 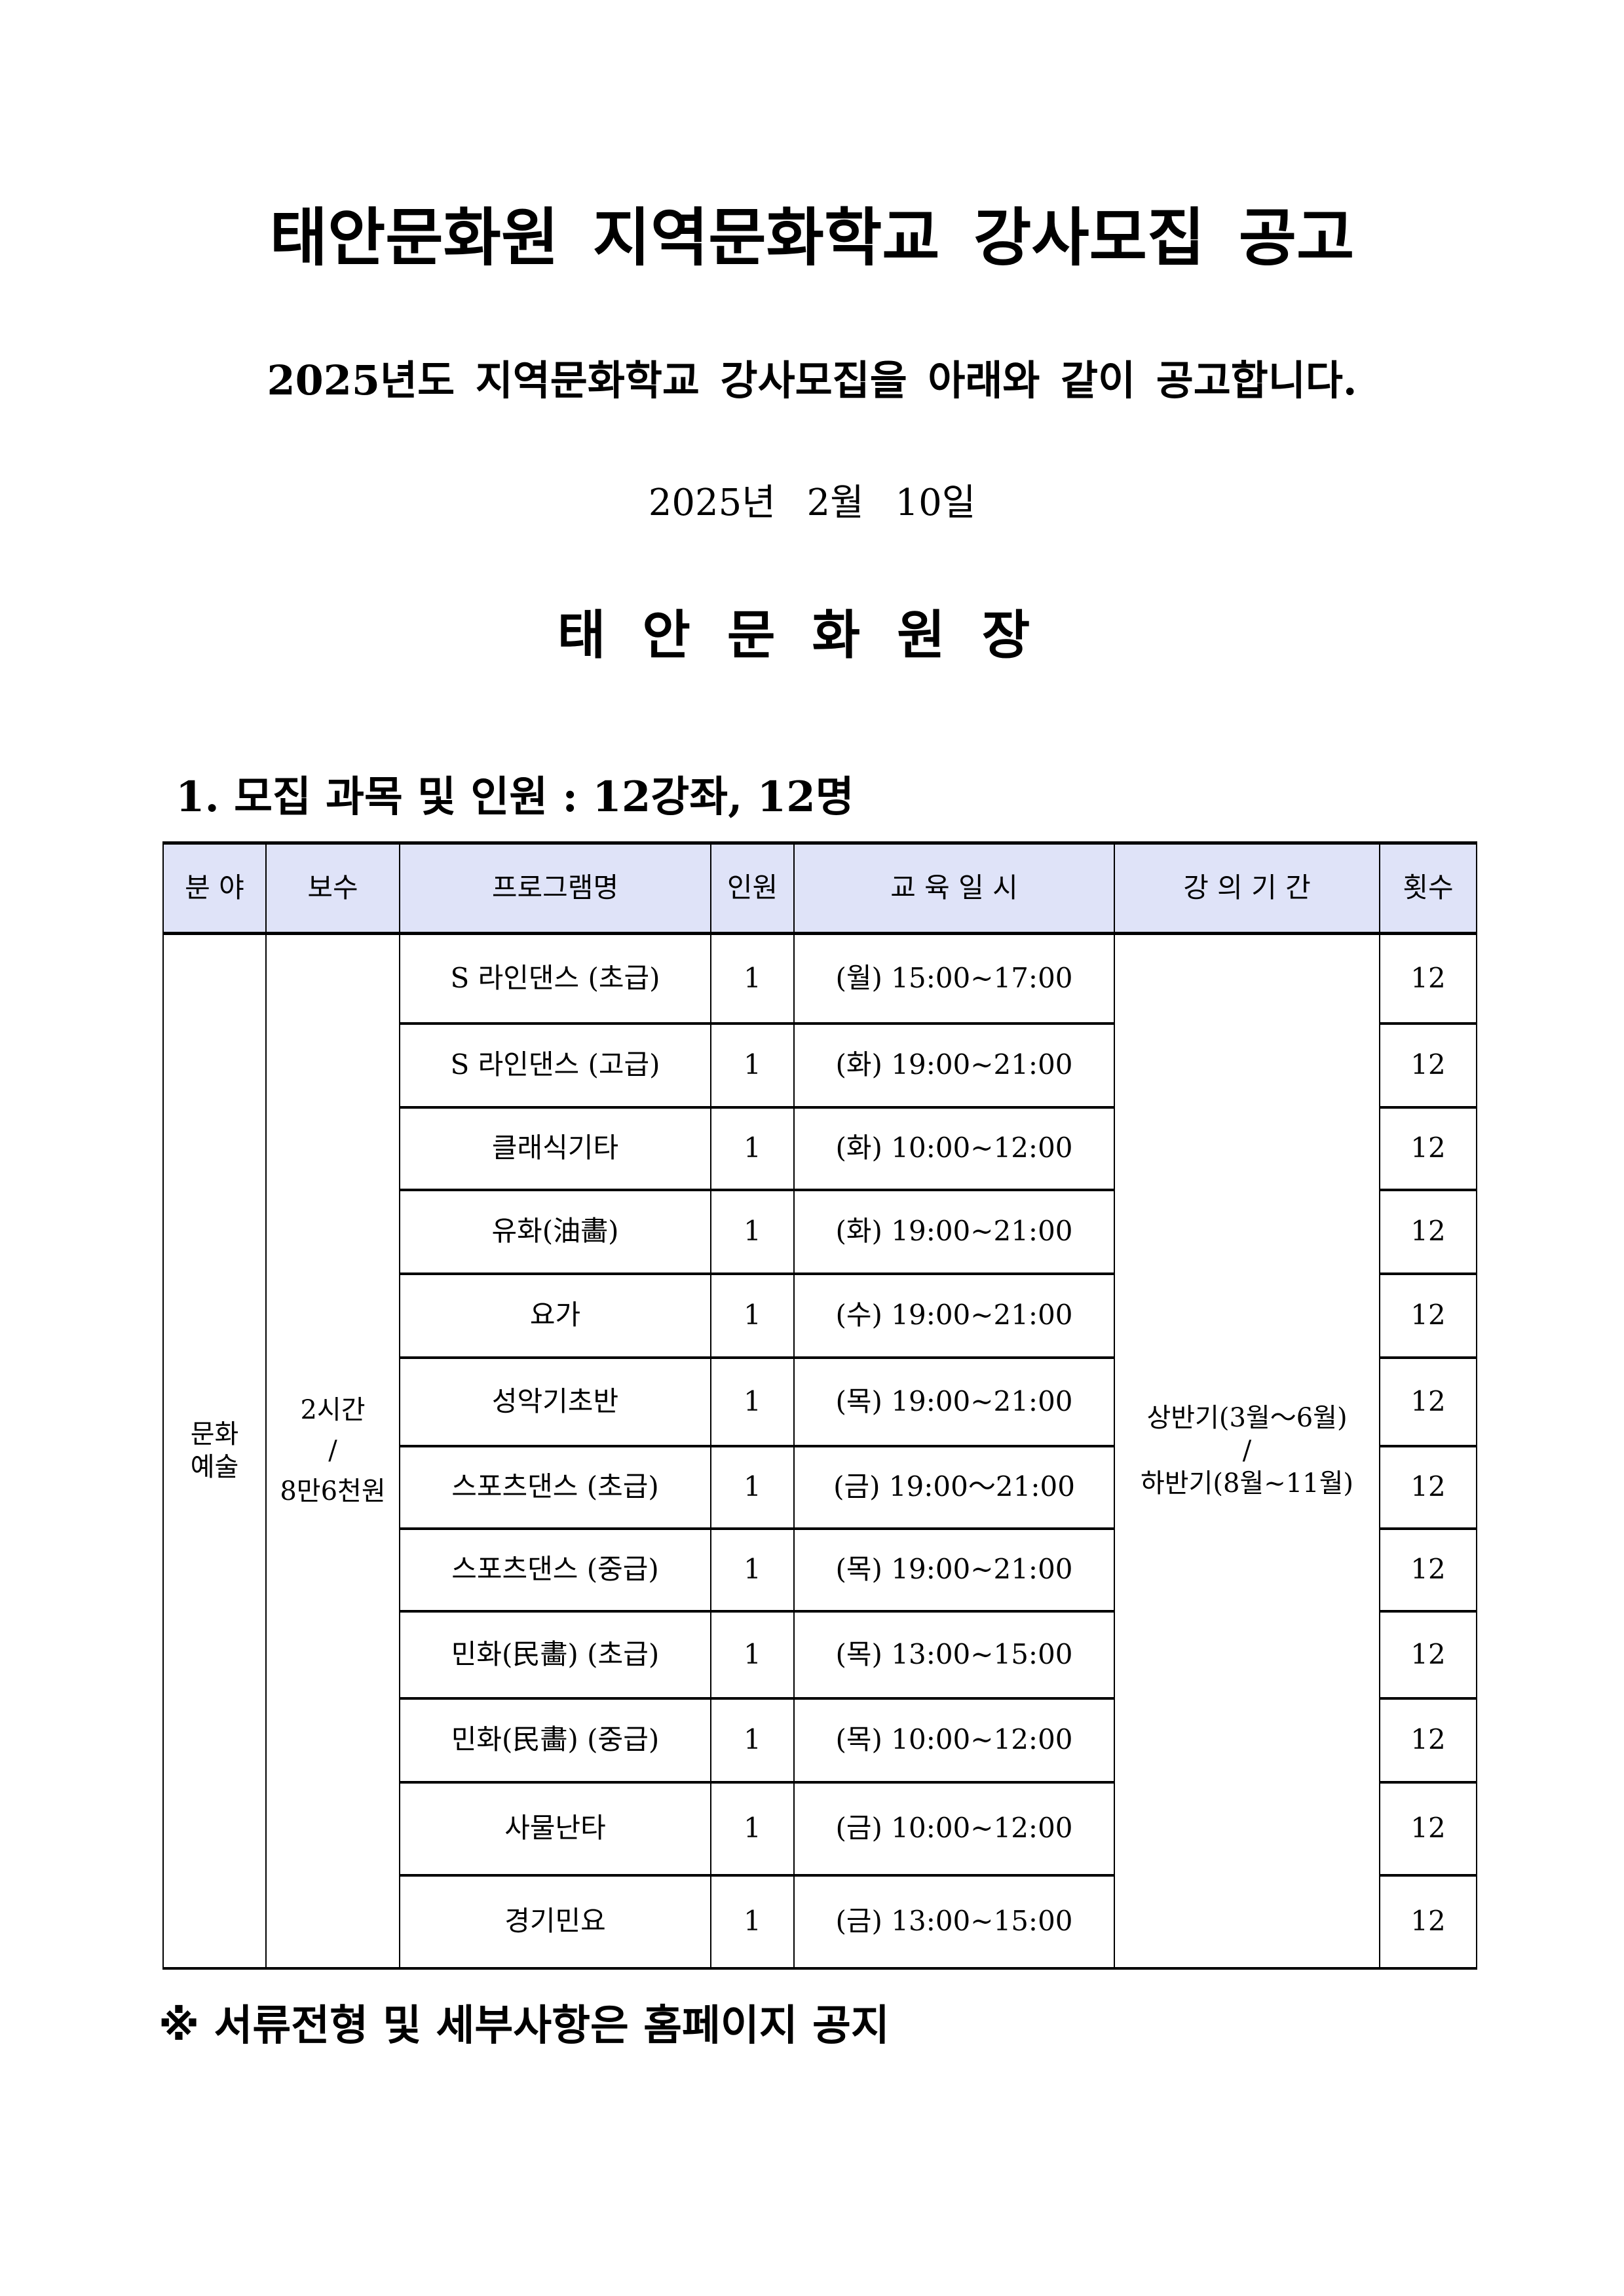 I want to click on subtitle: 2025년도 지역문화학교 강사모집을 아래와 같이 공고합니다., so click(x=812, y=380).